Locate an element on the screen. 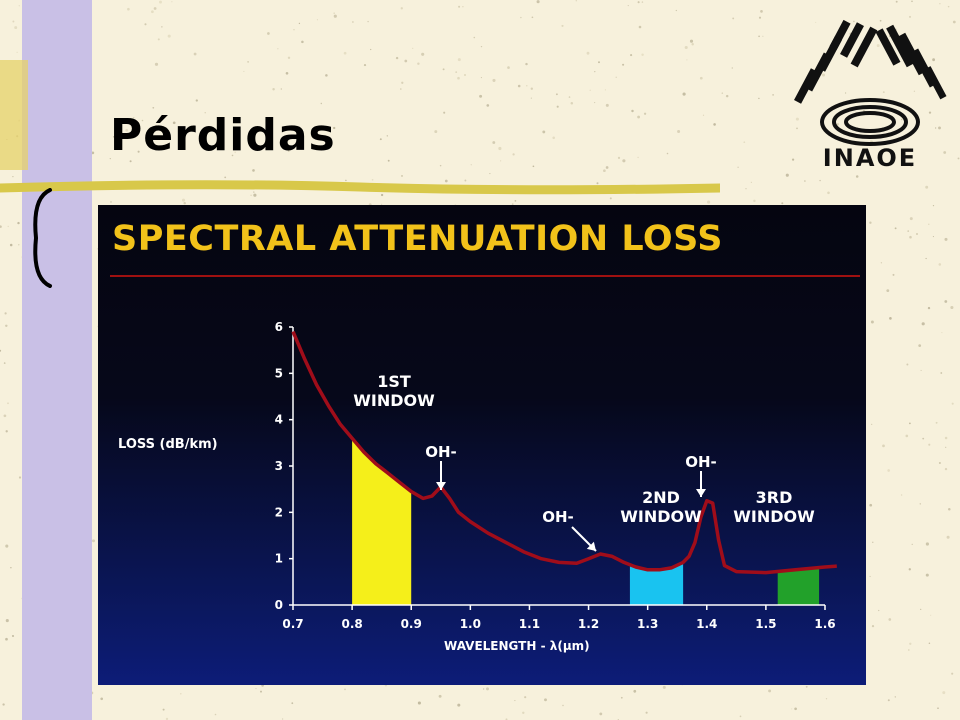  y-tick-label: 6 is located at coordinates (279, 327).